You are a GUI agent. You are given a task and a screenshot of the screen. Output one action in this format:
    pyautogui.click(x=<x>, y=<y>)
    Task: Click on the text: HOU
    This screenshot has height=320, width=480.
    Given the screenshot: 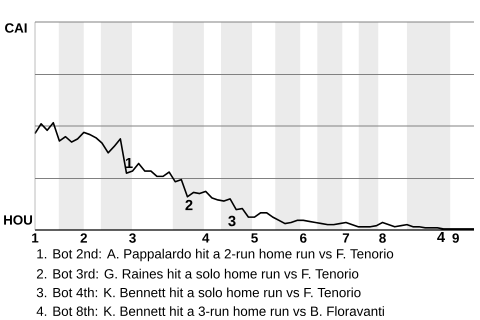 What is the action you would take?
    pyautogui.click(x=18, y=220)
    